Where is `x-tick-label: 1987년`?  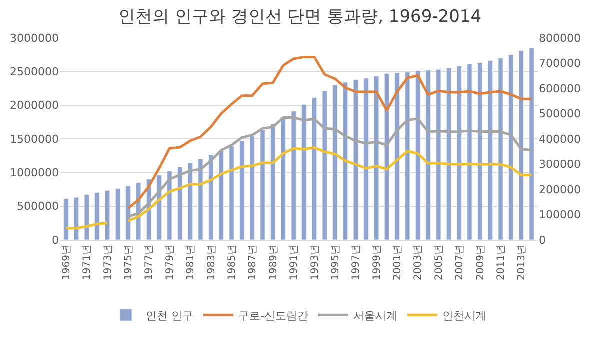 x-tick-label: 1987년 is located at coordinates (253, 262).